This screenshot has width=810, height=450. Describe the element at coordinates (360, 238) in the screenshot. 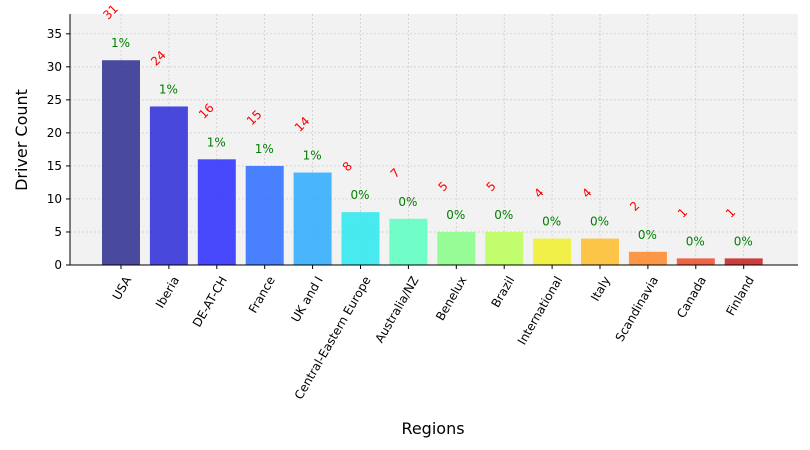

I see `bar-central-eastern-europe` at that location.